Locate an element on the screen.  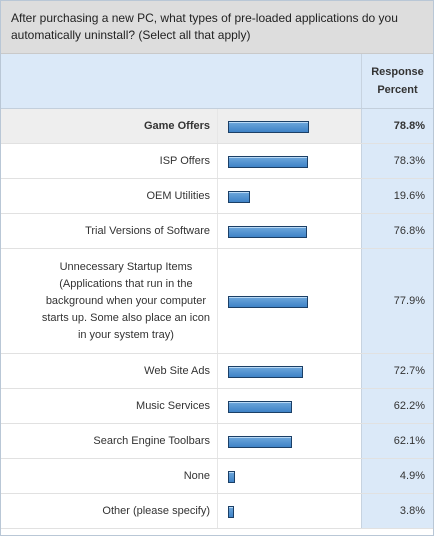
category-label: Search Engine Toolbars is located at coordinates (109, 441).